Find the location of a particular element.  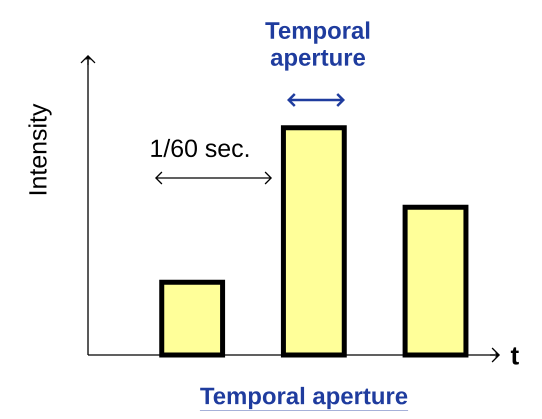

annotation: 1/60 sec. is located at coordinates (199, 148).